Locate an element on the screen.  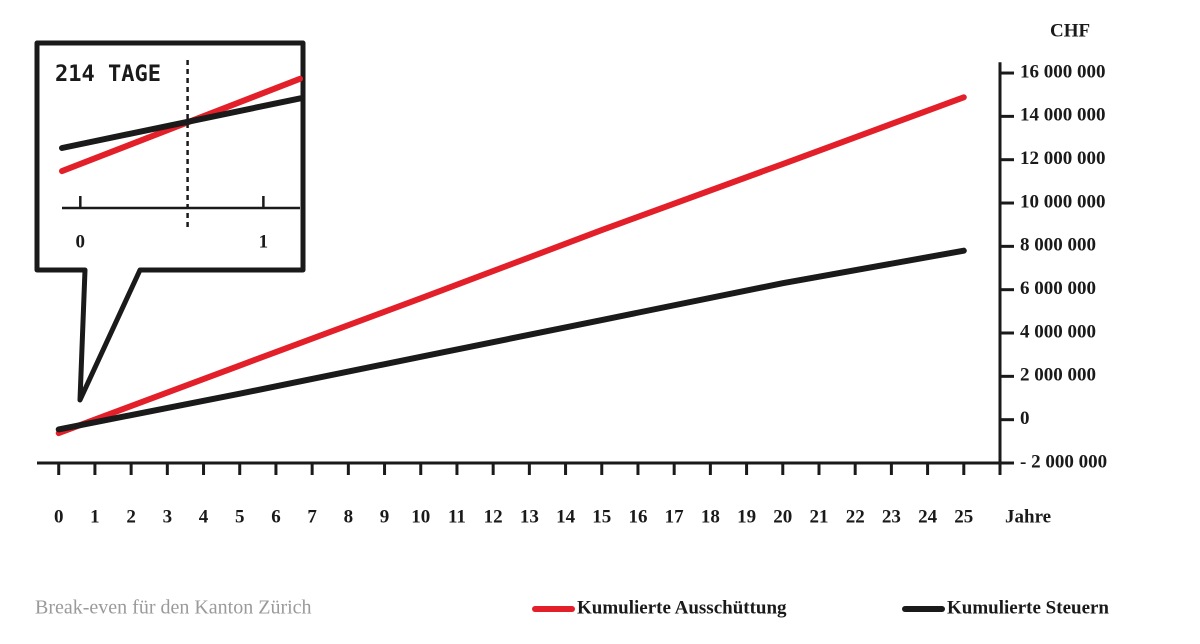
x-tick-label: 24 is located at coordinates (928, 516).